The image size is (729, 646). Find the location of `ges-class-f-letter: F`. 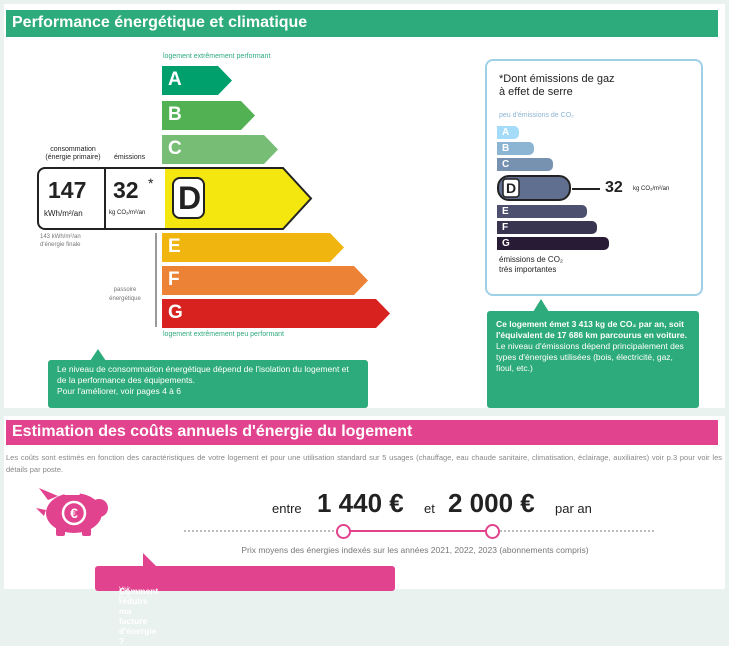

ges-class-f-letter: F is located at coordinates (505, 227).